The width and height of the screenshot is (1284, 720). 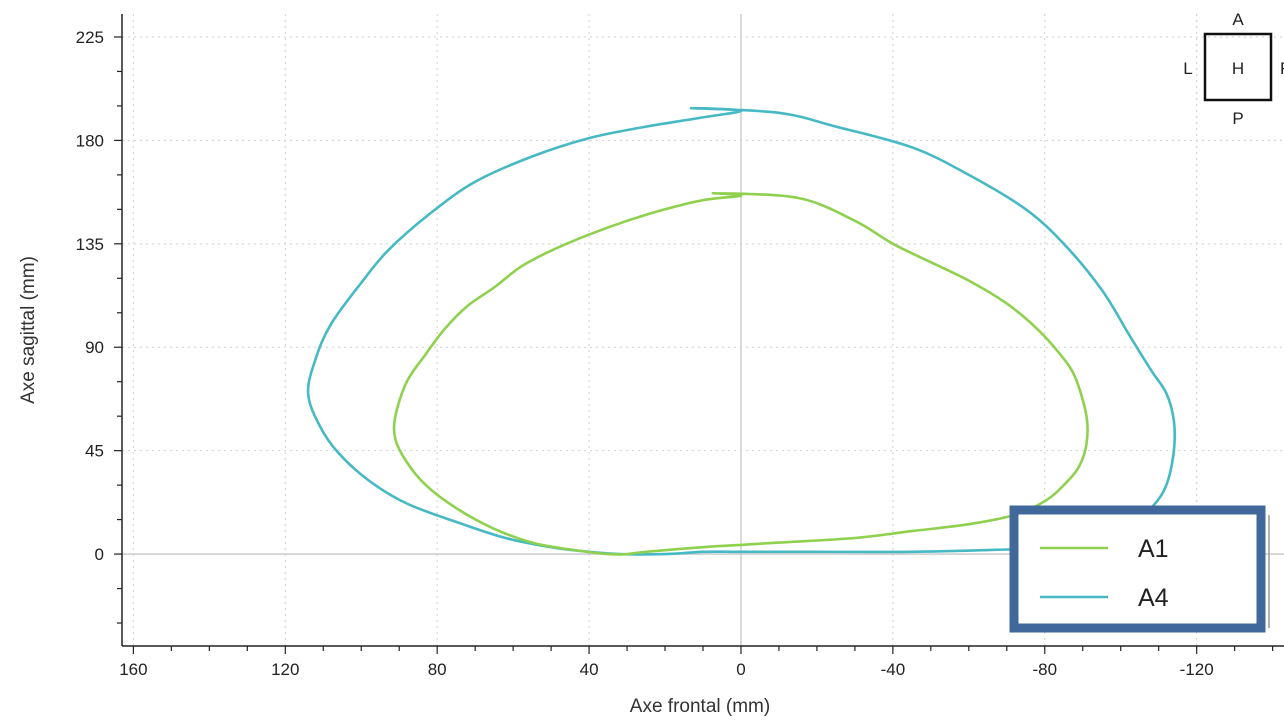 What do you see at coordinates (1282, 68) in the screenshot?
I see `orientation-right-label: R` at bounding box center [1282, 68].